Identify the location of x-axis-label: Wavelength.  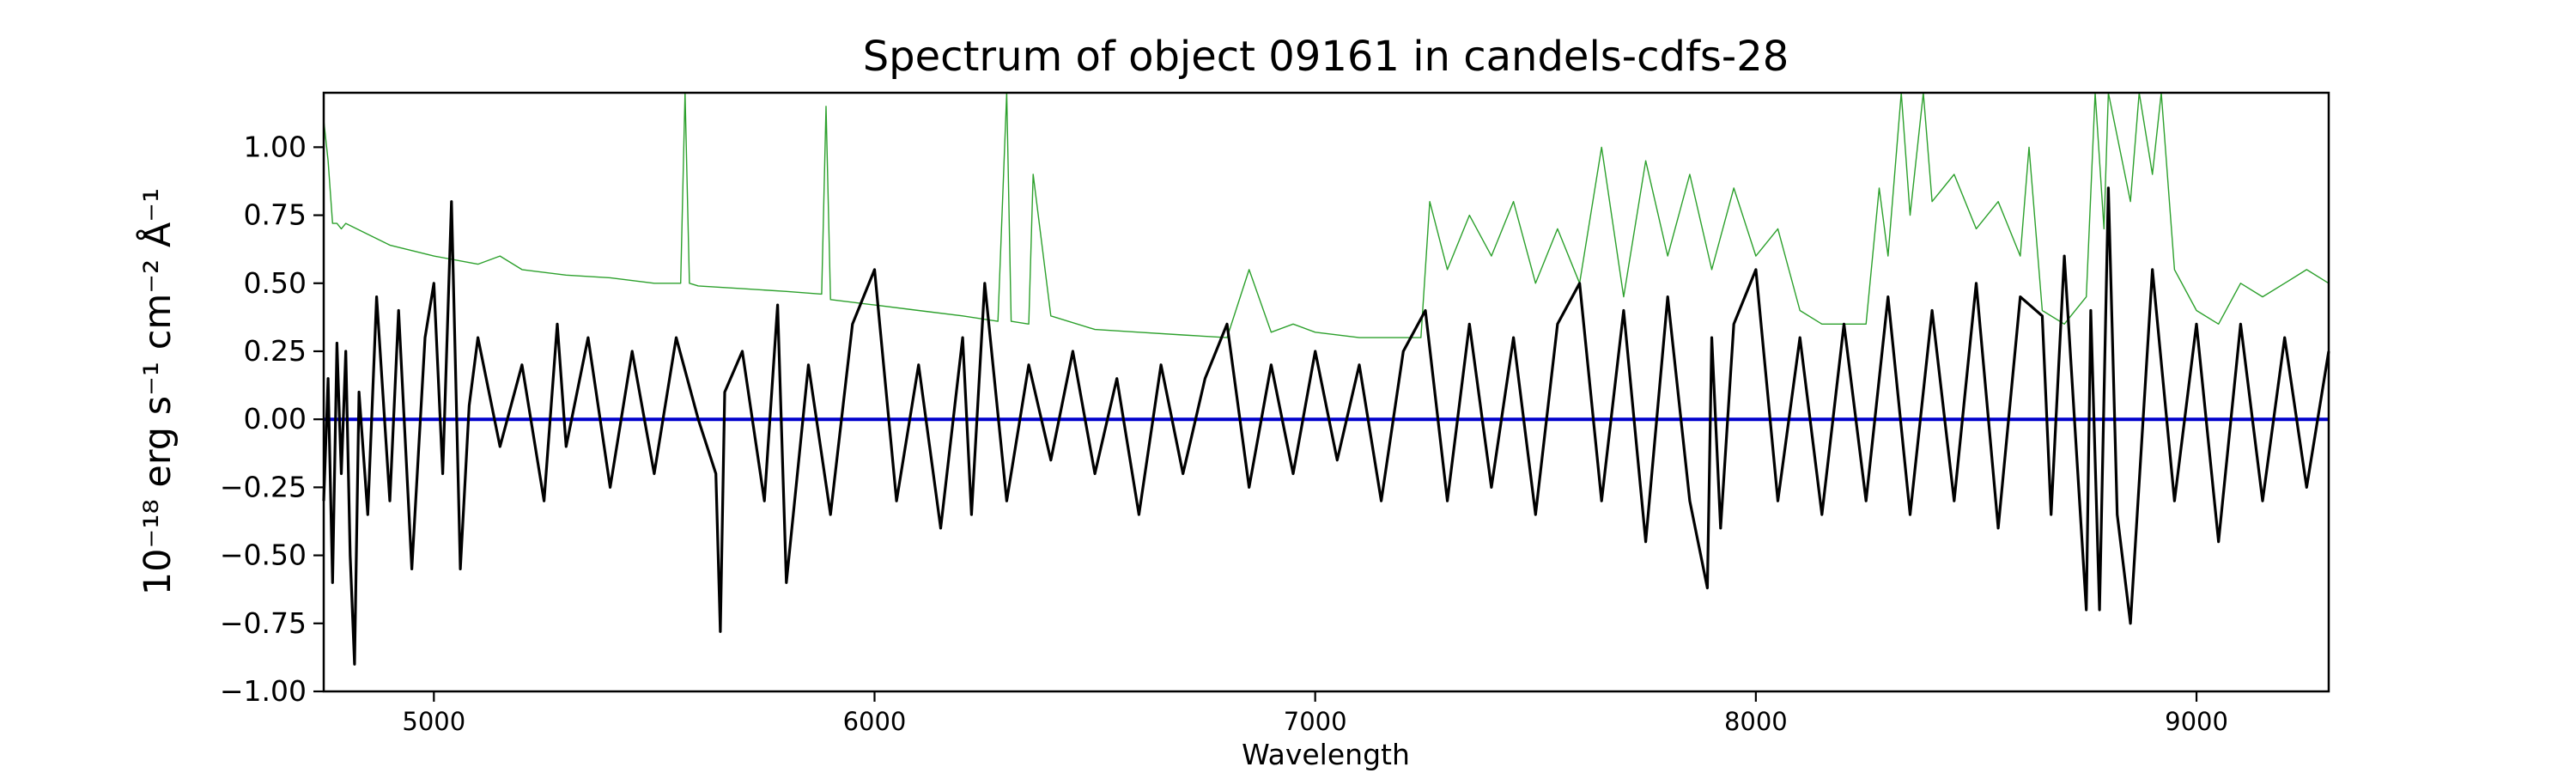
(1326, 754).